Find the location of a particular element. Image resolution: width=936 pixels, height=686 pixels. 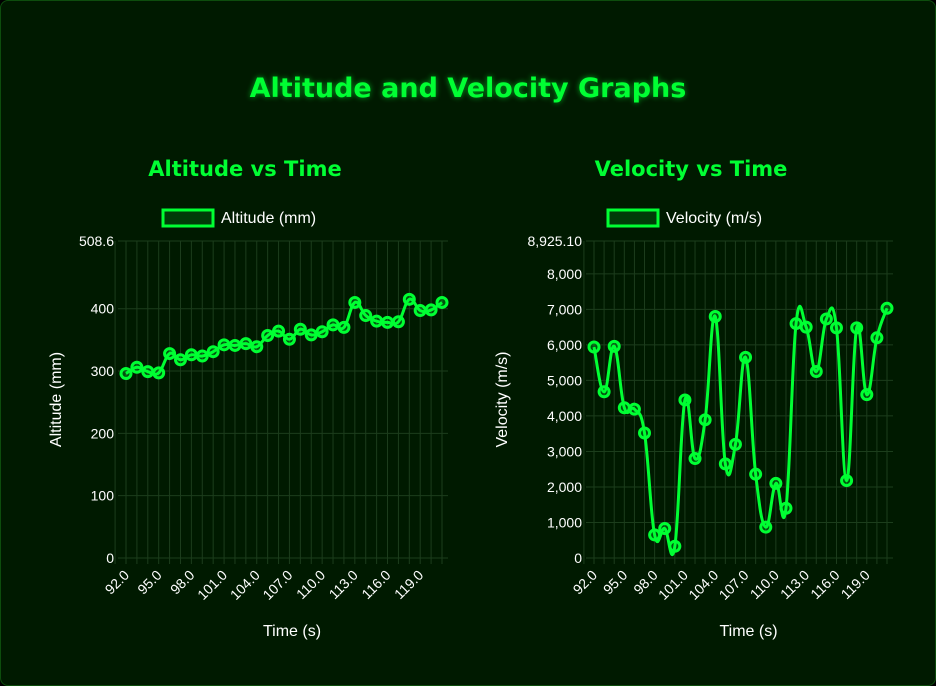

velocity-y-tick-label: 5,000 is located at coordinates (564, 380).